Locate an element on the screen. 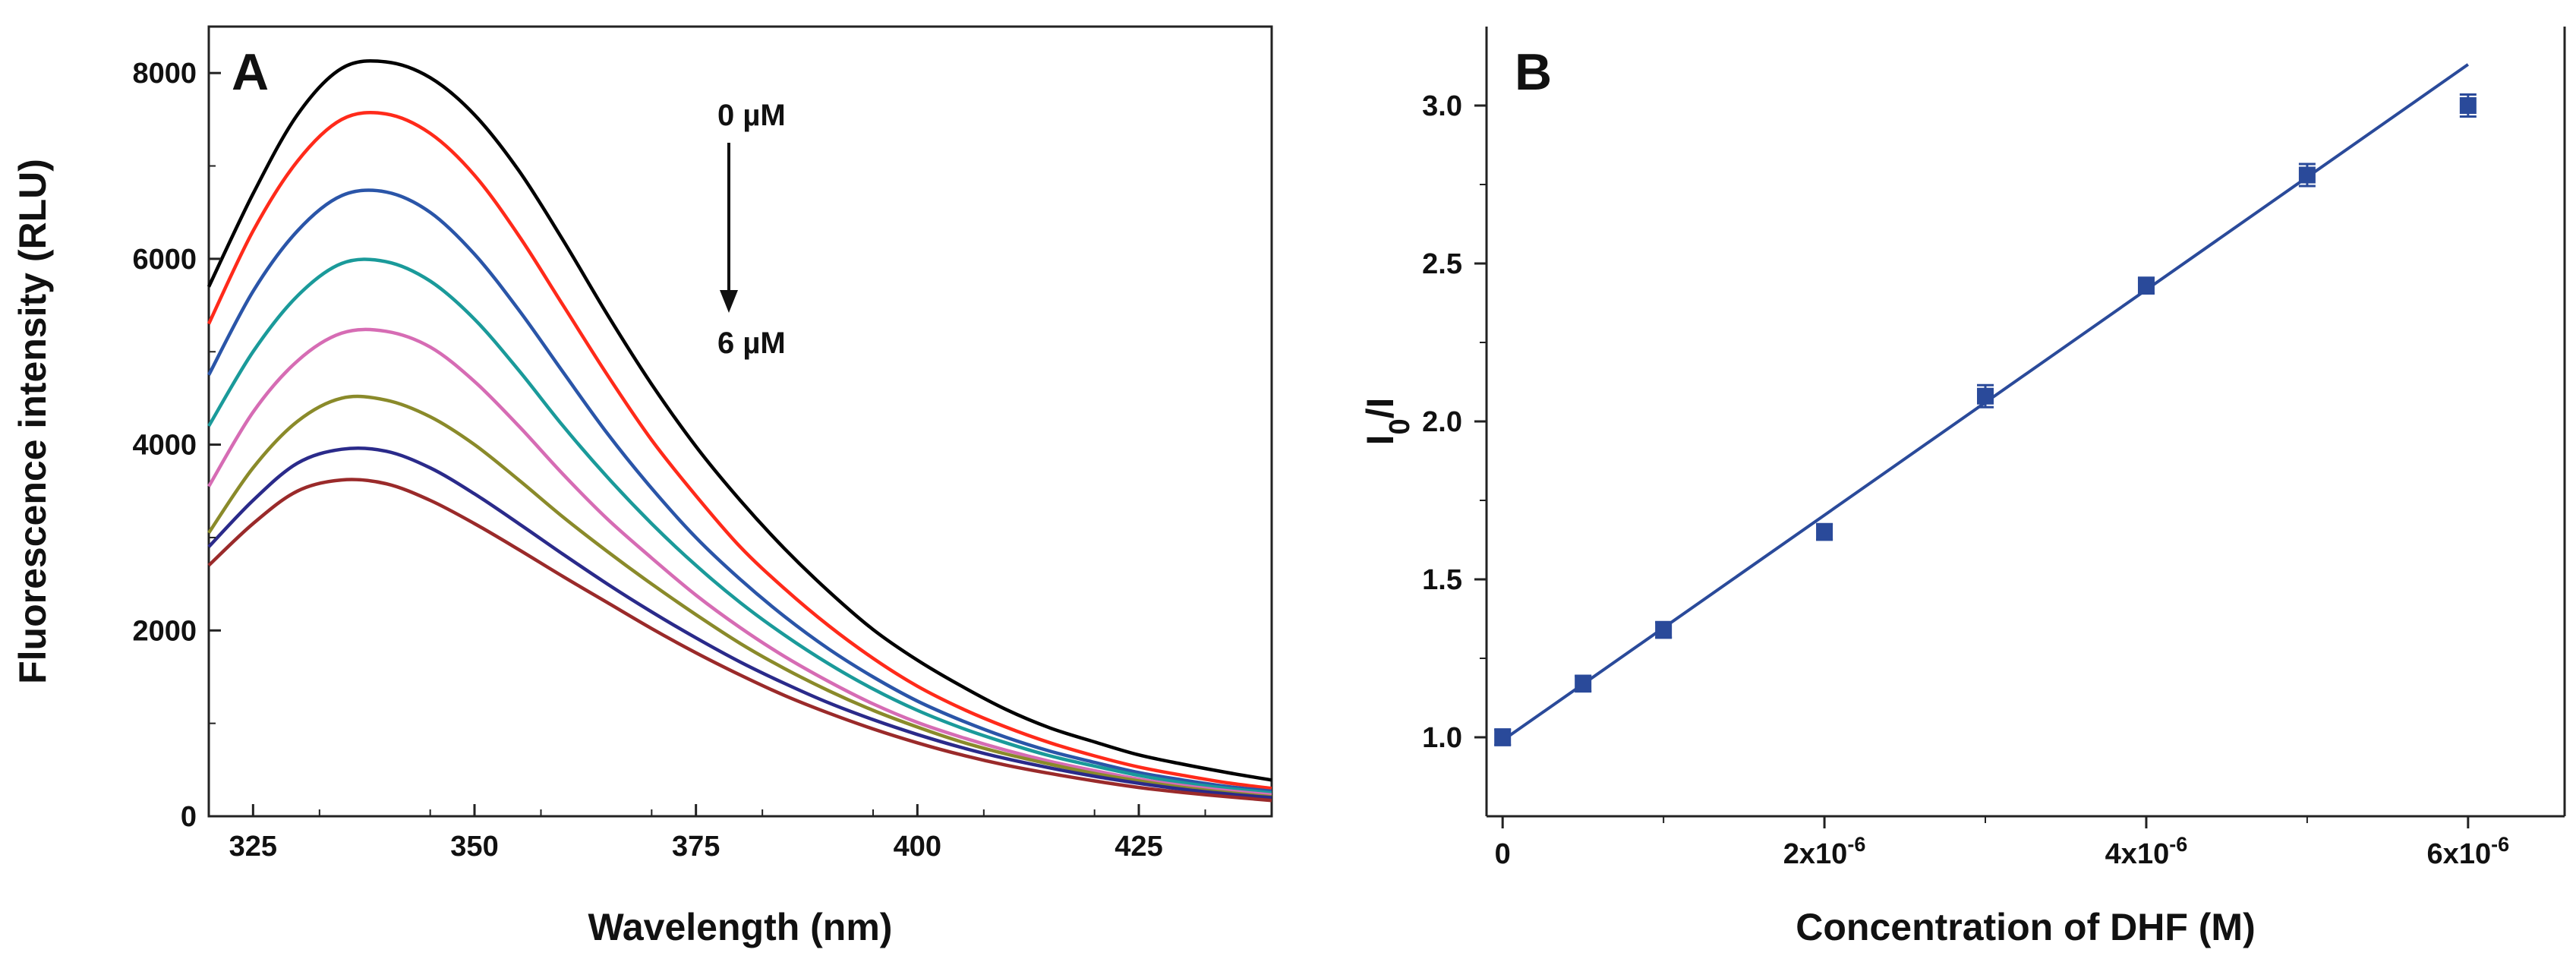  x-tick-label: 6x10⁻⁶ is located at coordinates (2468, 851).